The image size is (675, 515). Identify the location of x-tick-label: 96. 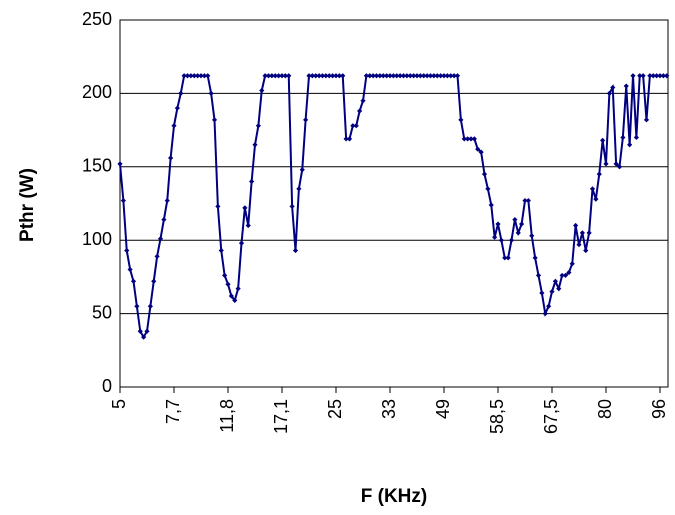
(659, 409).